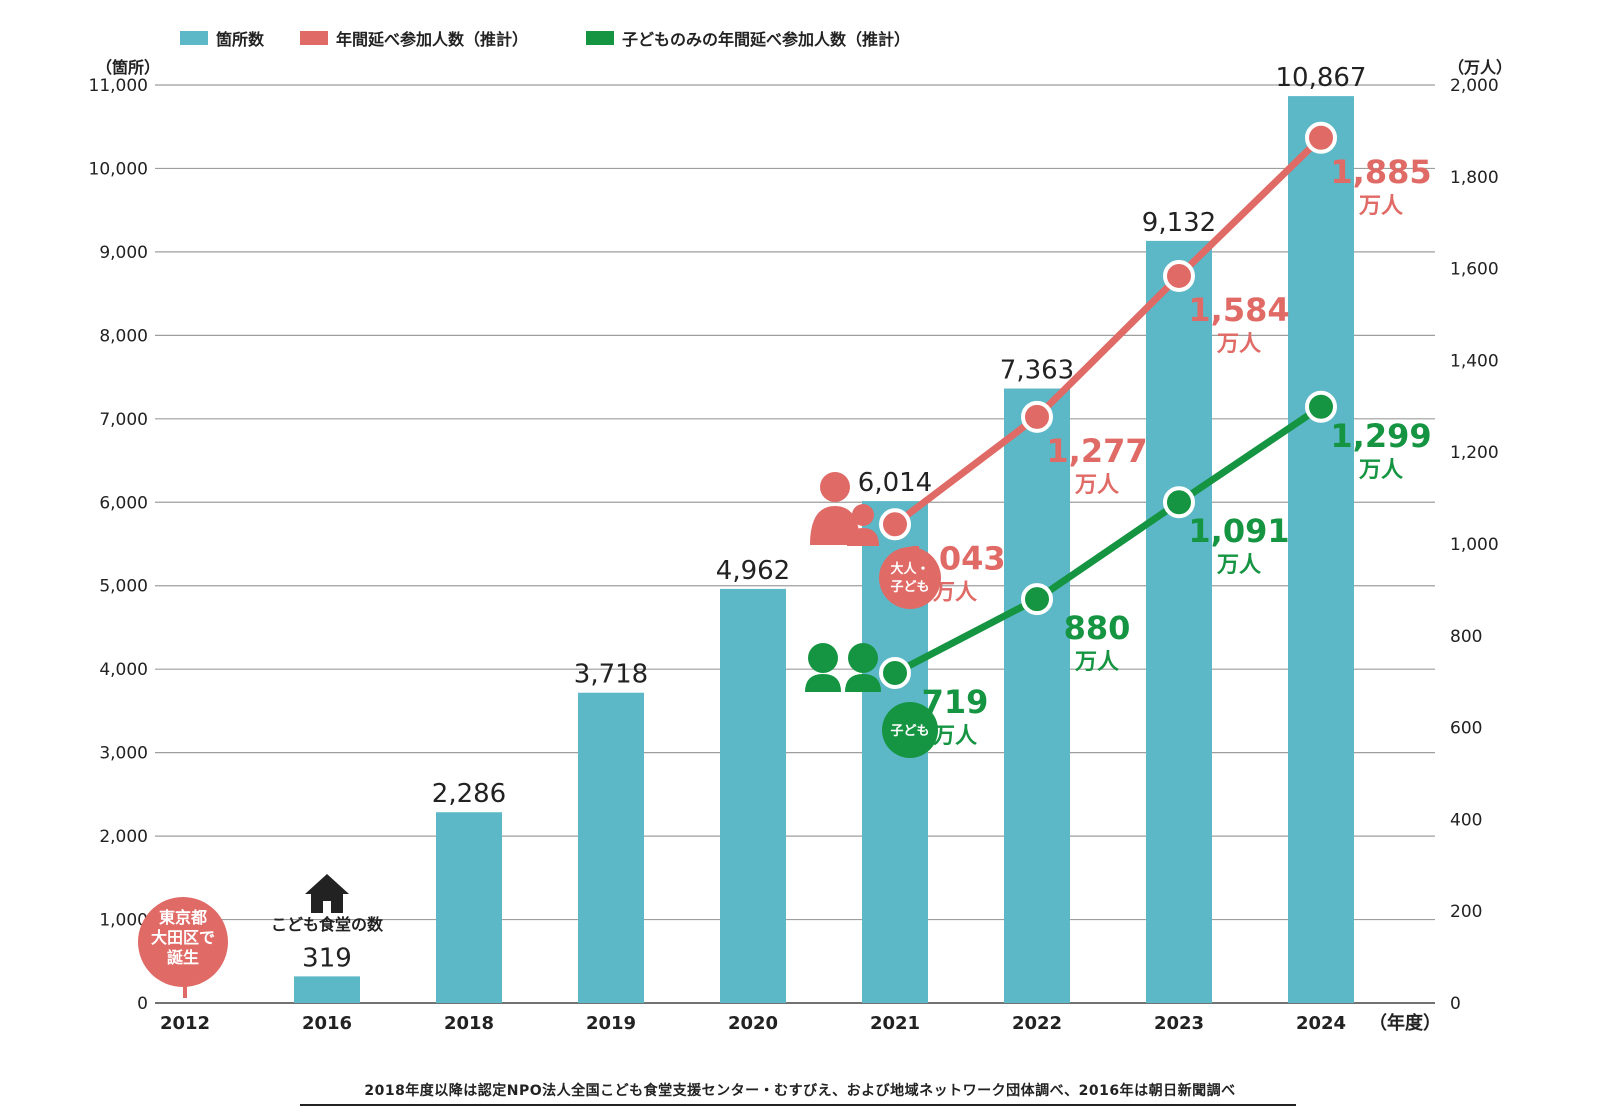 Image resolution: width=1600 pixels, height=1120 pixels. I want to click on y-left-tick-label: 9,000, so click(123, 253).